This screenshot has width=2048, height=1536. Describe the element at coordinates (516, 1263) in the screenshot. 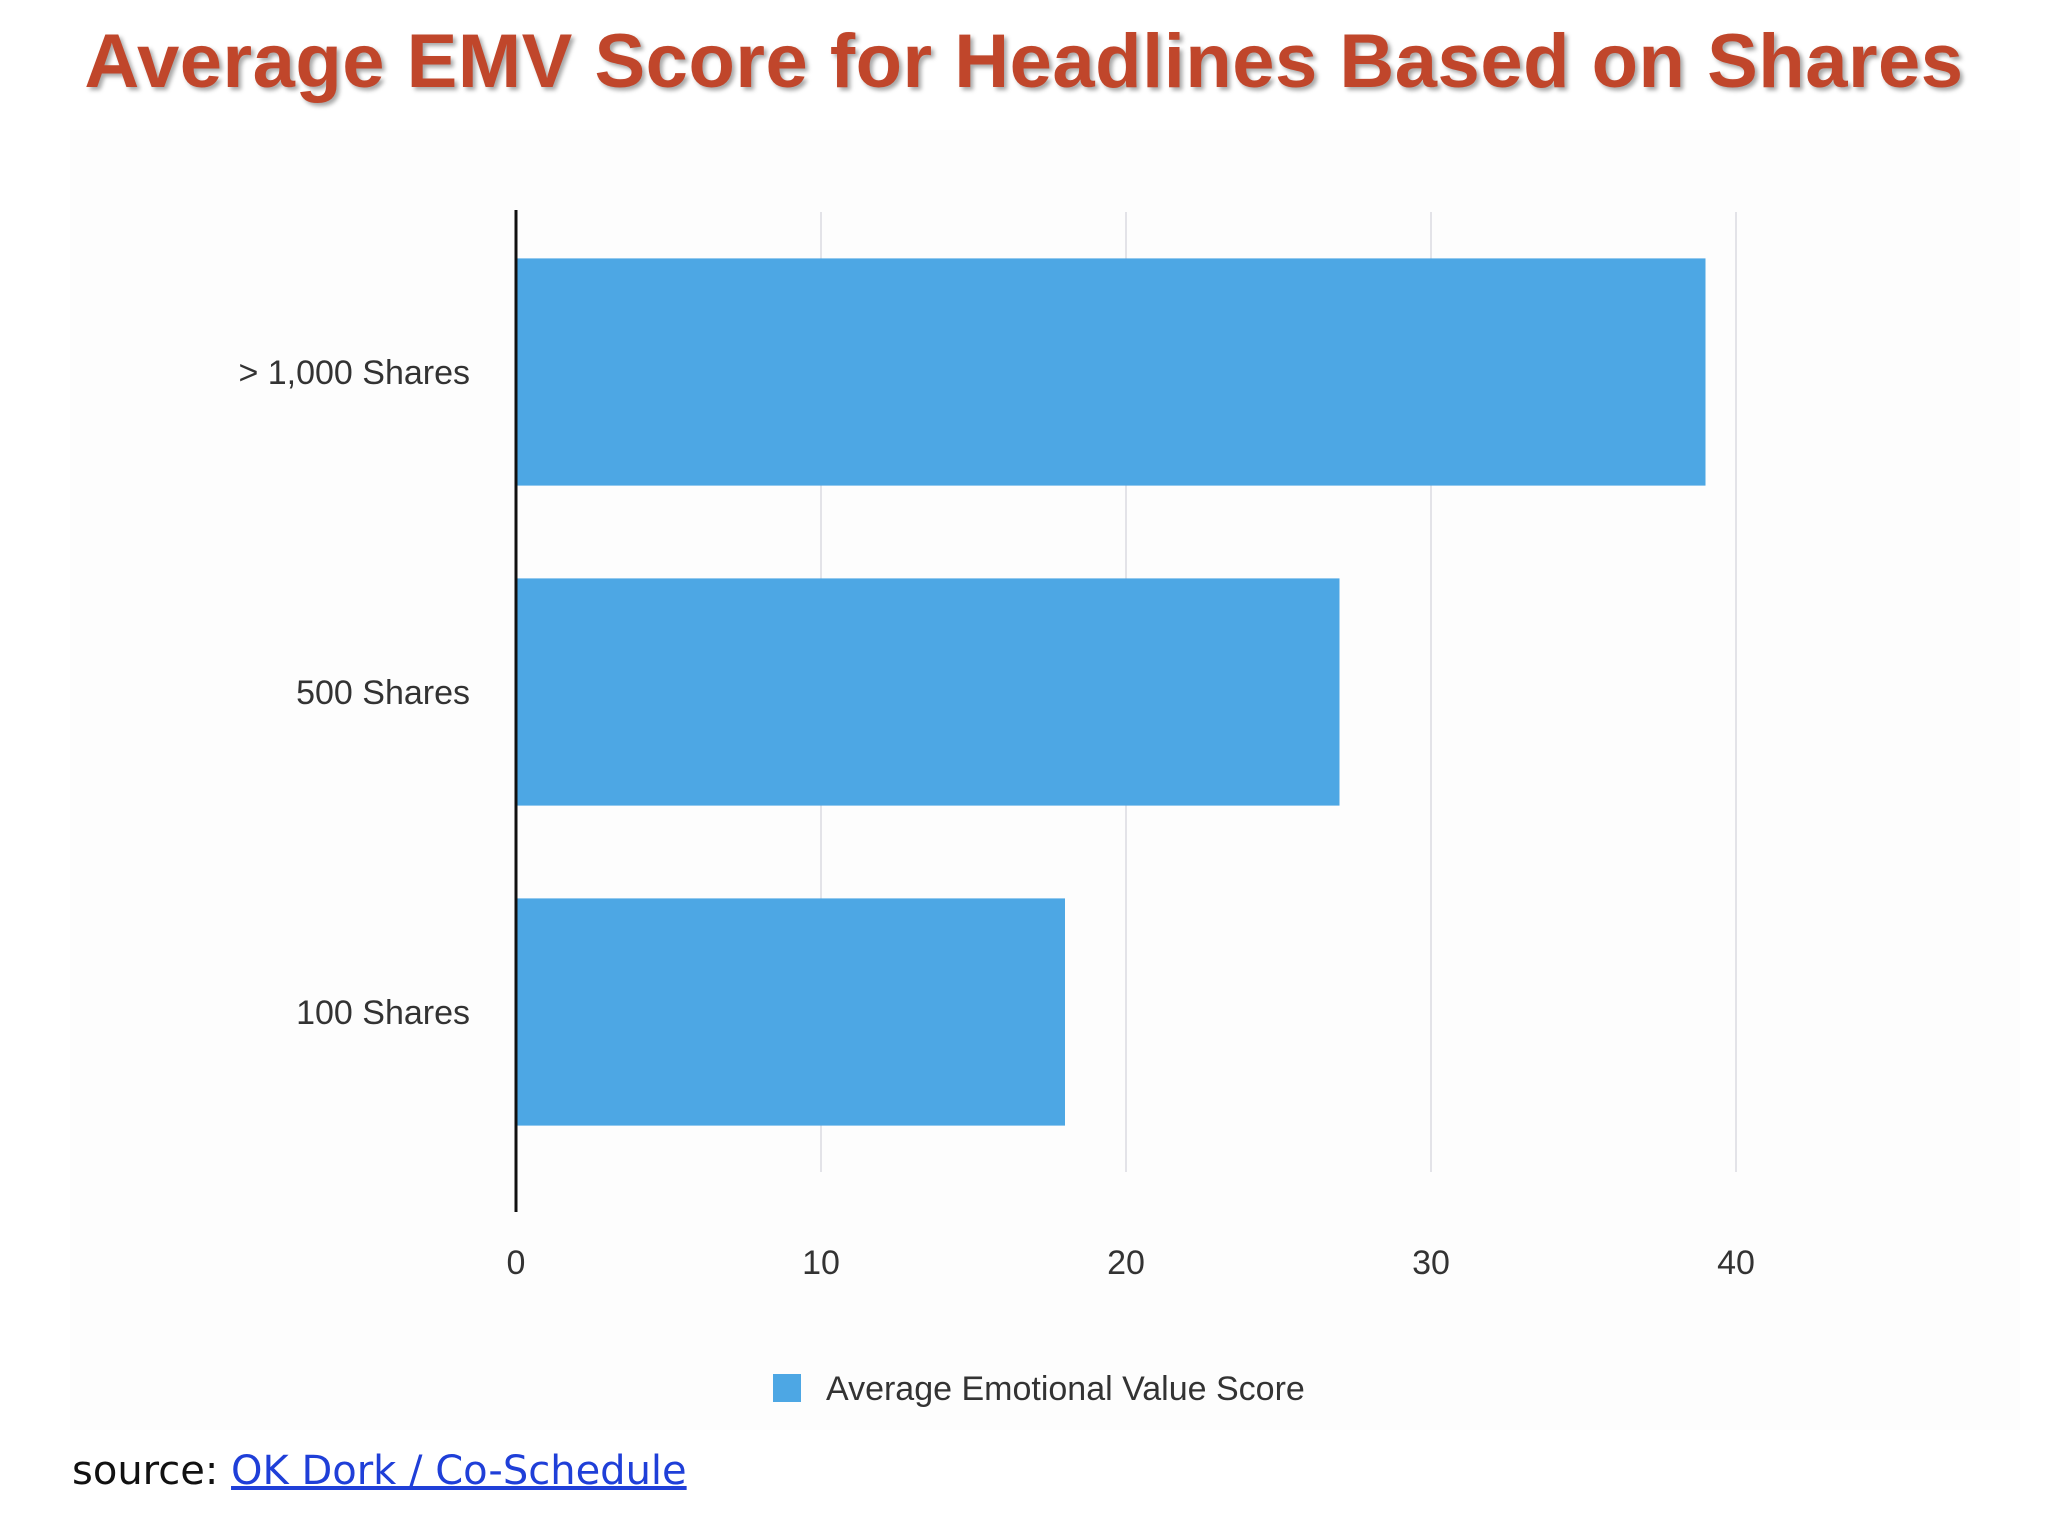

I see `x-tick-label-0: 0` at that location.